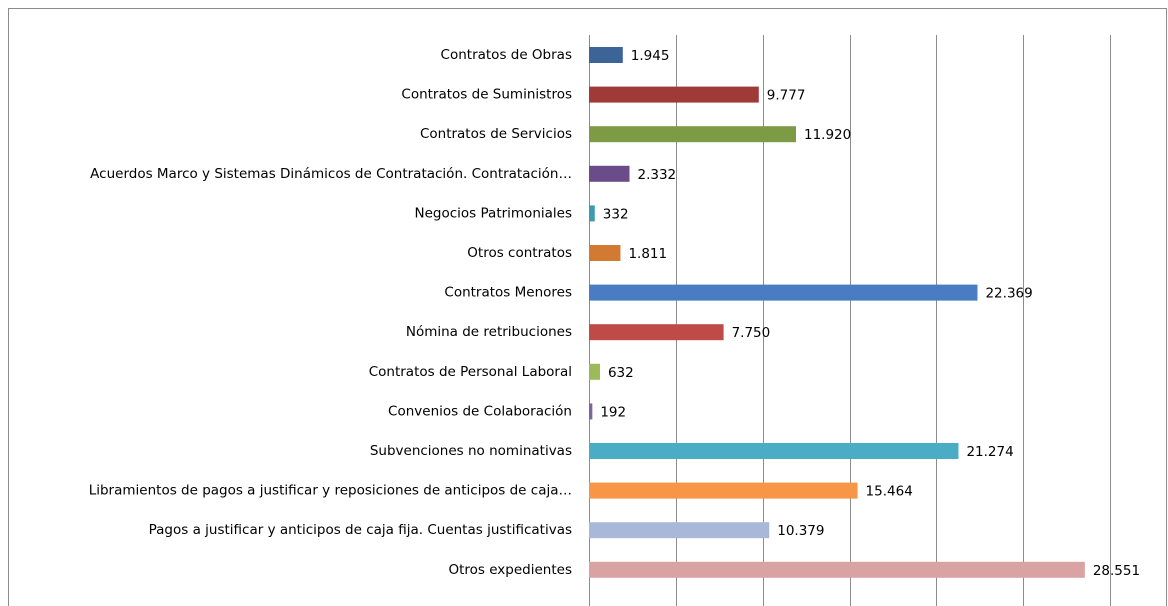  Describe the element at coordinates (510, 570) in the screenshot. I see `category-label: Otros expedientes` at that location.